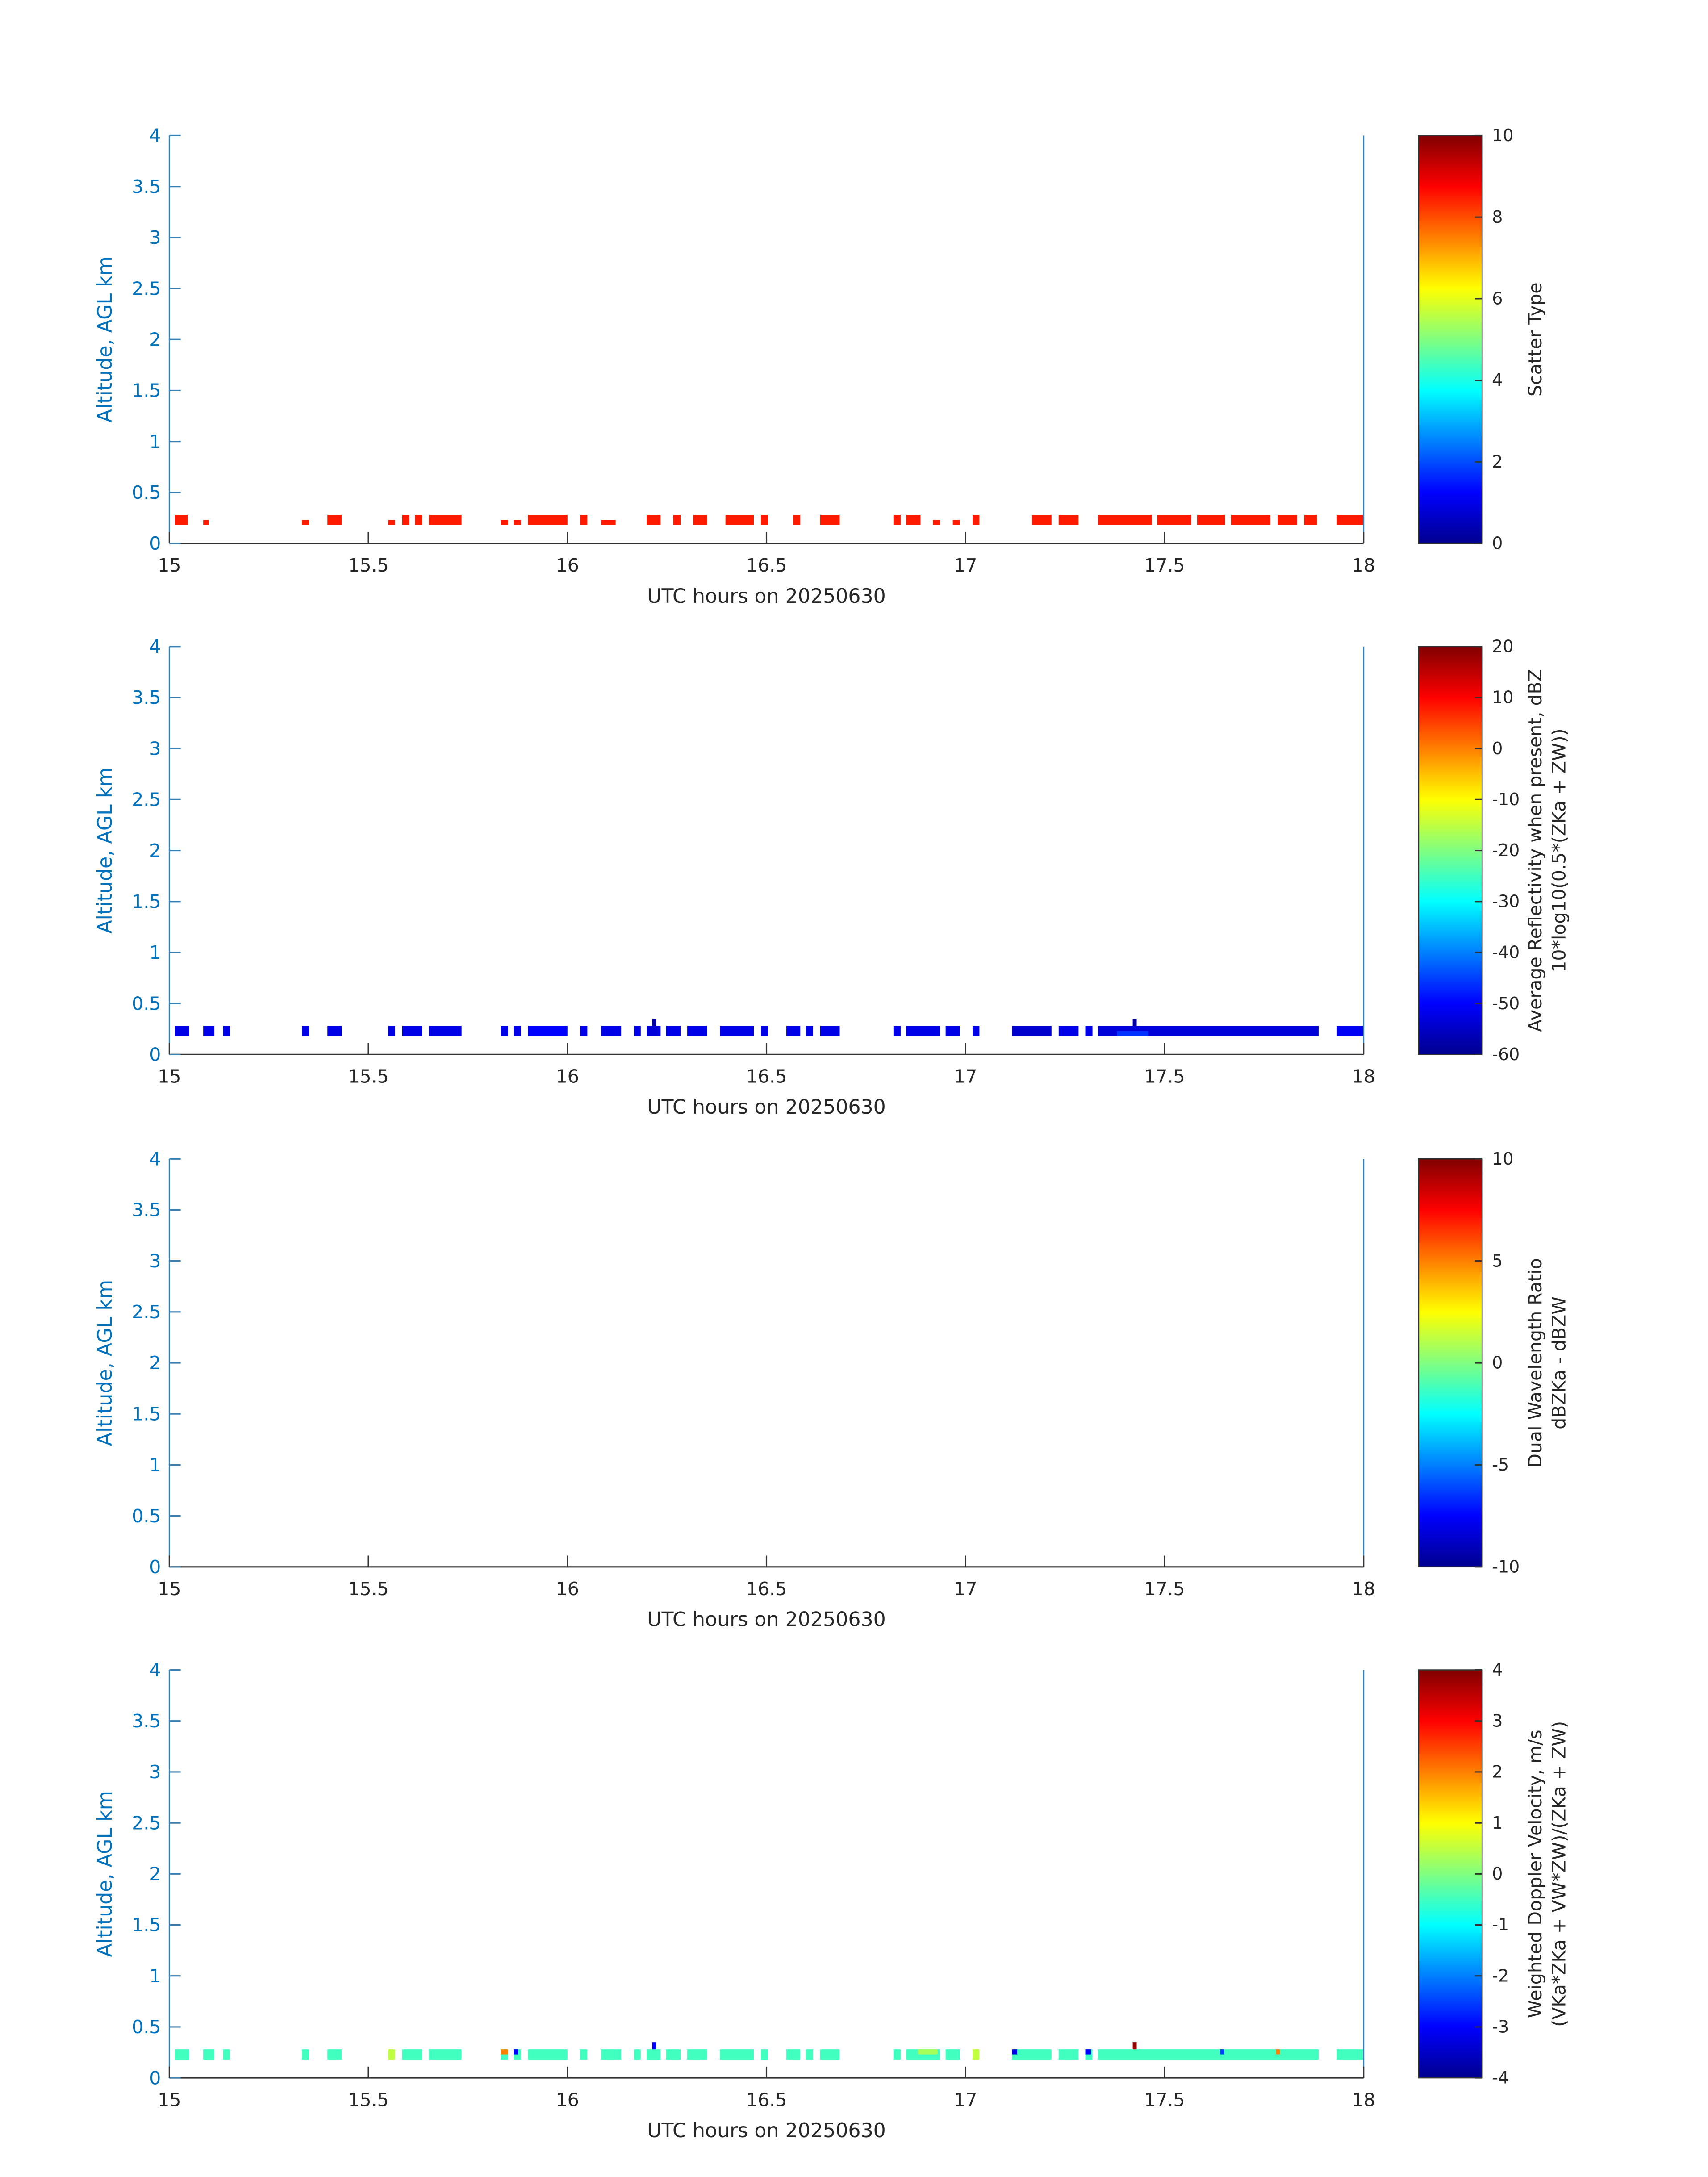 This screenshot has width=1708, height=2177. Describe the element at coordinates (1506, 850) in the screenshot. I see `colorbar-tick-label: -20` at that location.